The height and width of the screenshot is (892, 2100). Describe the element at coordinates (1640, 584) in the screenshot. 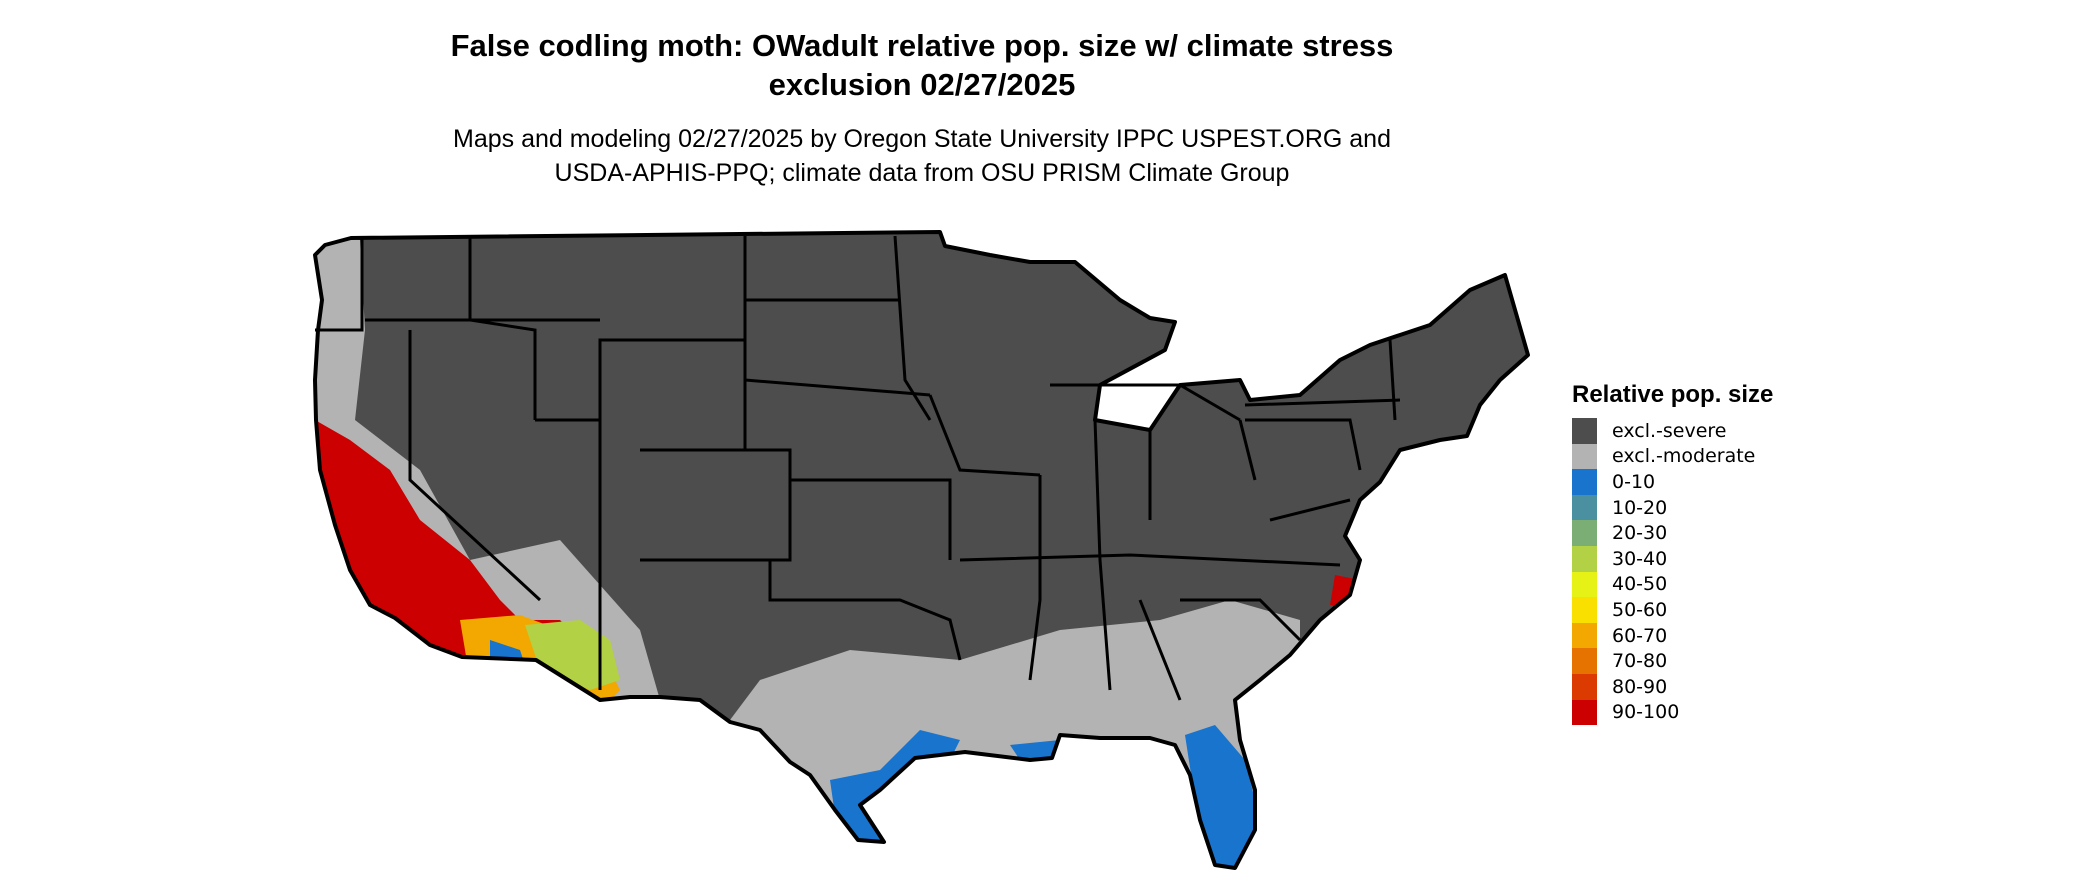

I see `legend-label: 40-50` at that location.